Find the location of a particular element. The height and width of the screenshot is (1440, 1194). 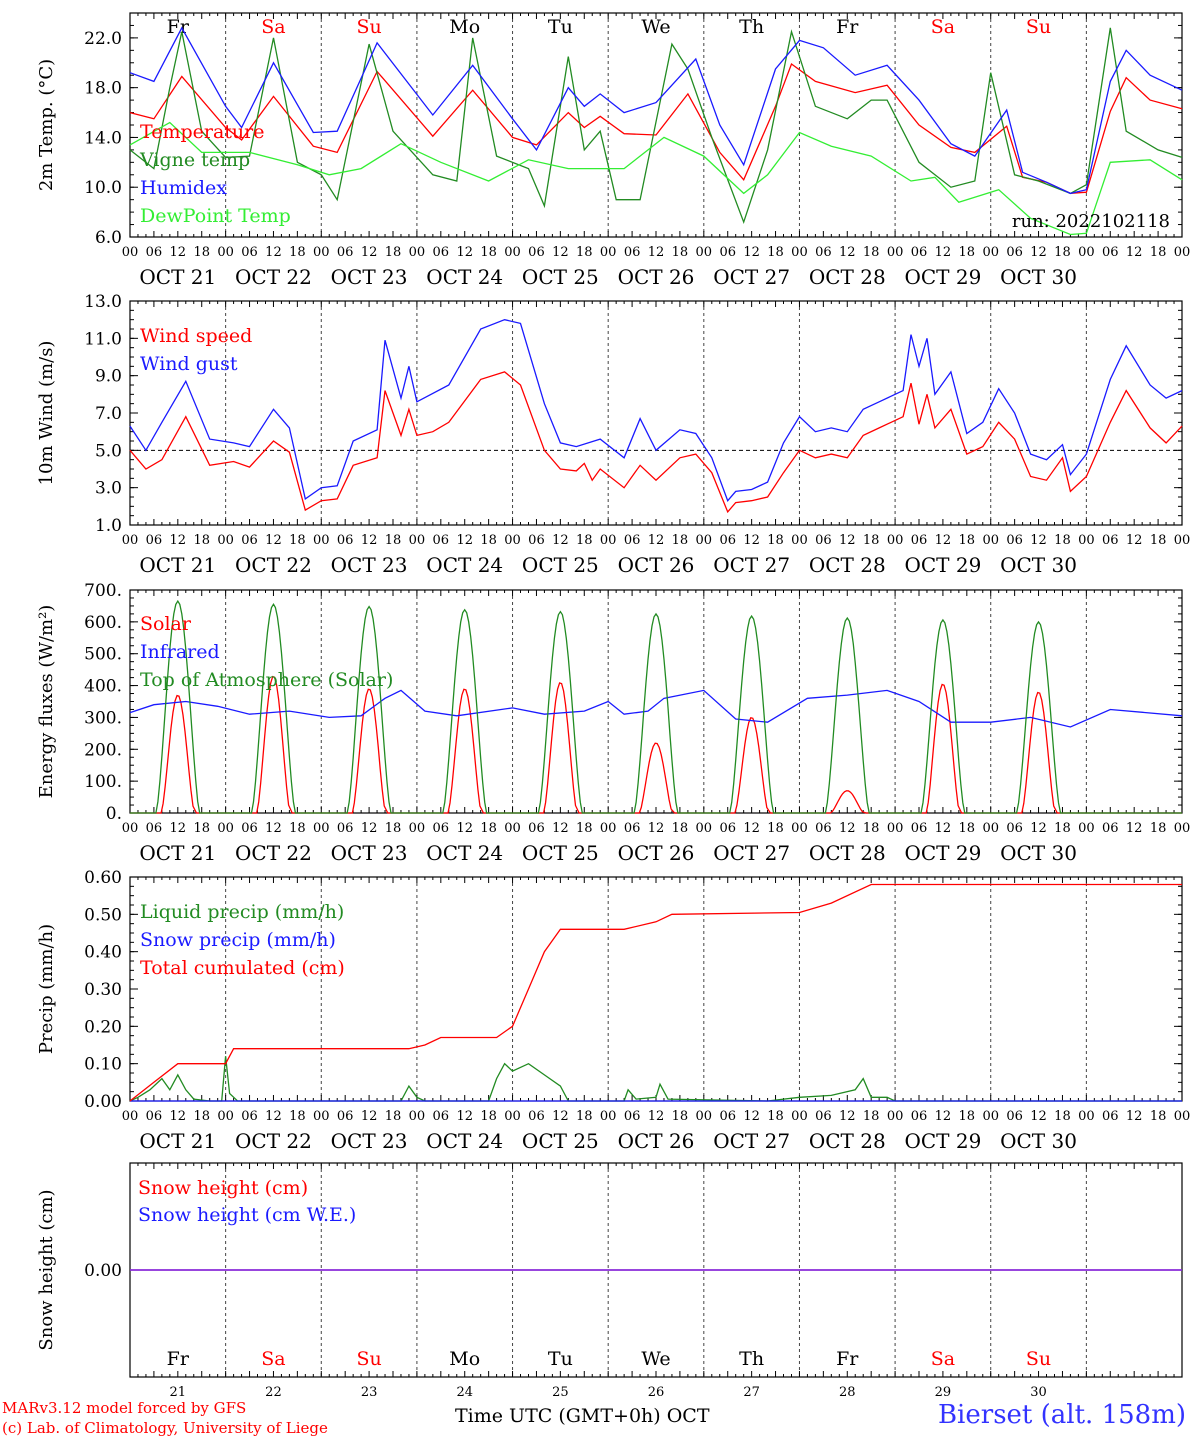

weekday-label: Sa is located at coordinates (943, 1359).